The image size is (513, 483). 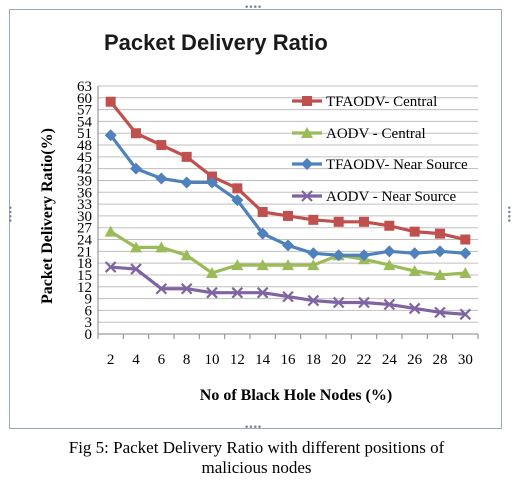 What do you see at coordinates (84, 87) in the screenshot?
I see `y-tick-label: 63` at bounding box center [84, 87].